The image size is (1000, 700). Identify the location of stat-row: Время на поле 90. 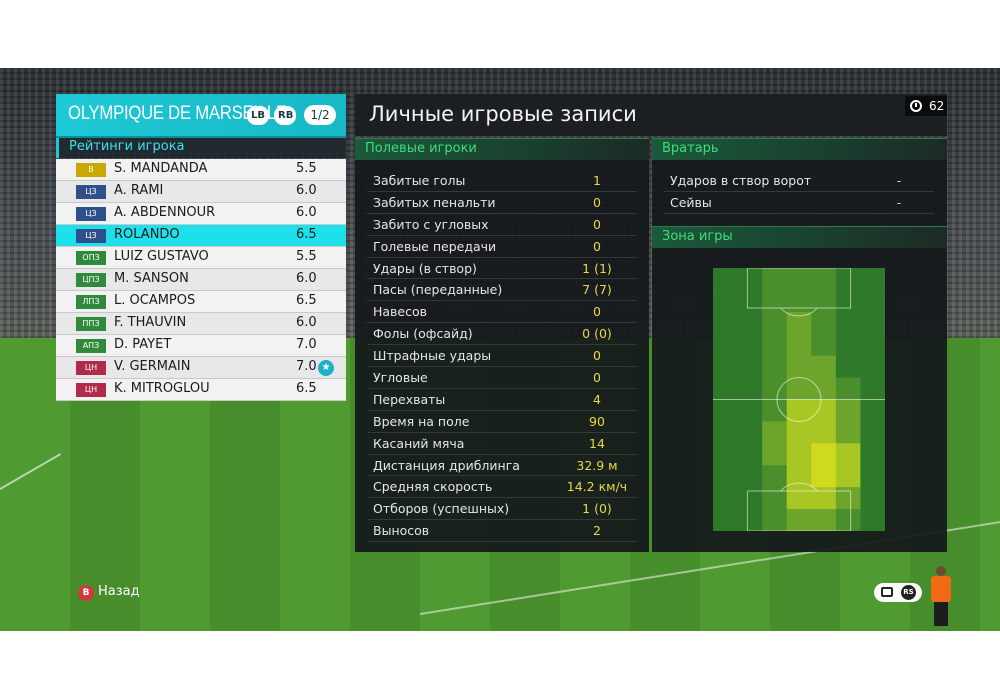
(502, 422).